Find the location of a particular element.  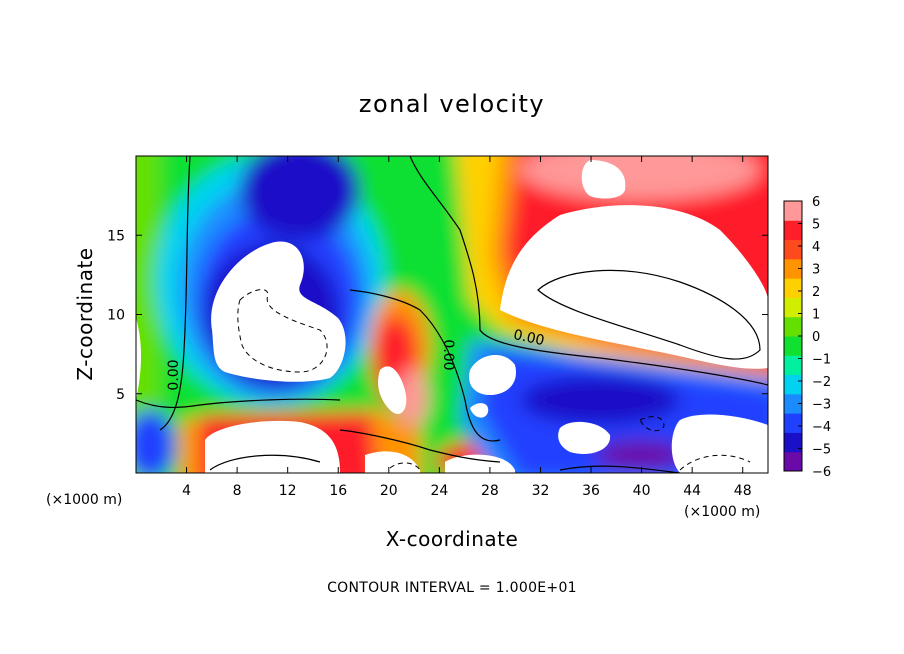

colorbar-tick-label: −6 is located at coordinates (821, 472).